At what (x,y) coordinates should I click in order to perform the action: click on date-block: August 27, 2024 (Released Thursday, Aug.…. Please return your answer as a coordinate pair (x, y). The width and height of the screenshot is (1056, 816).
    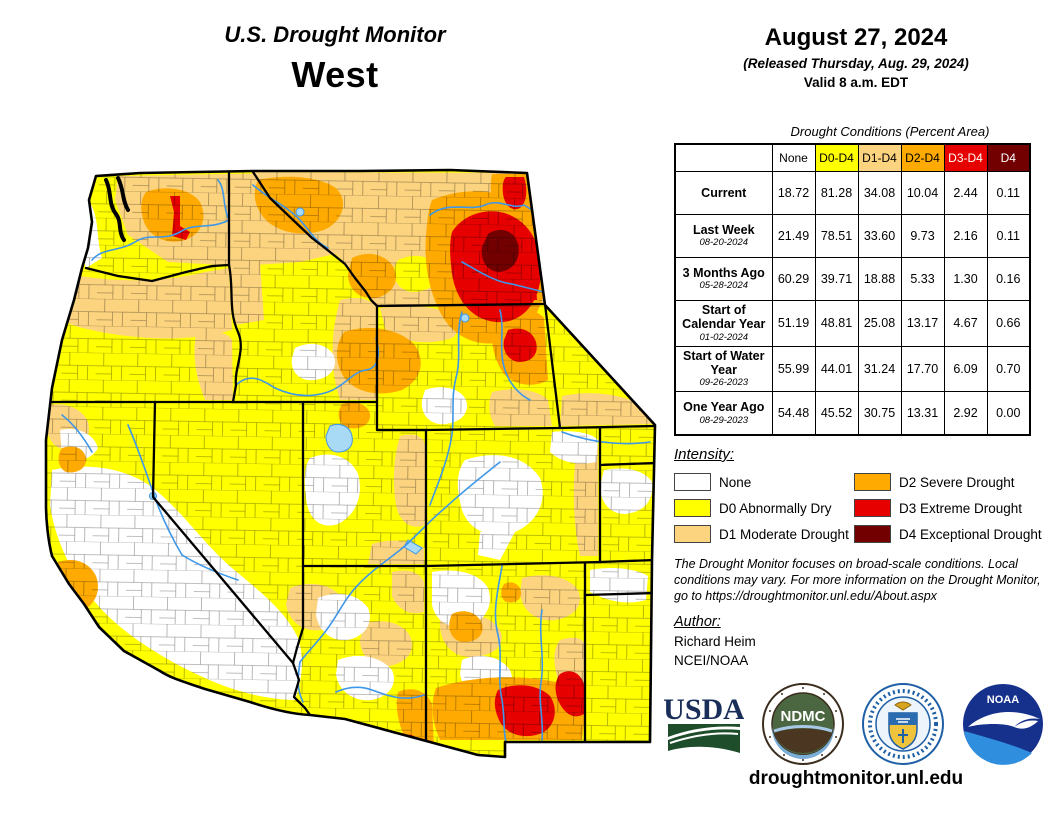
    Looking at the image, I should click on (856, 57).